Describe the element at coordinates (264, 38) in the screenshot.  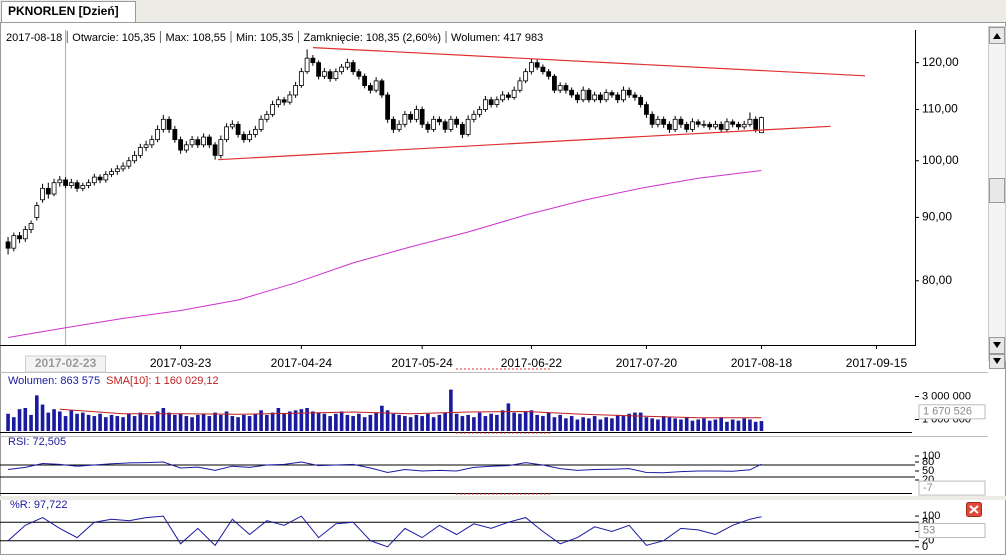
I see `info-item: Min: 105,35` at that location.